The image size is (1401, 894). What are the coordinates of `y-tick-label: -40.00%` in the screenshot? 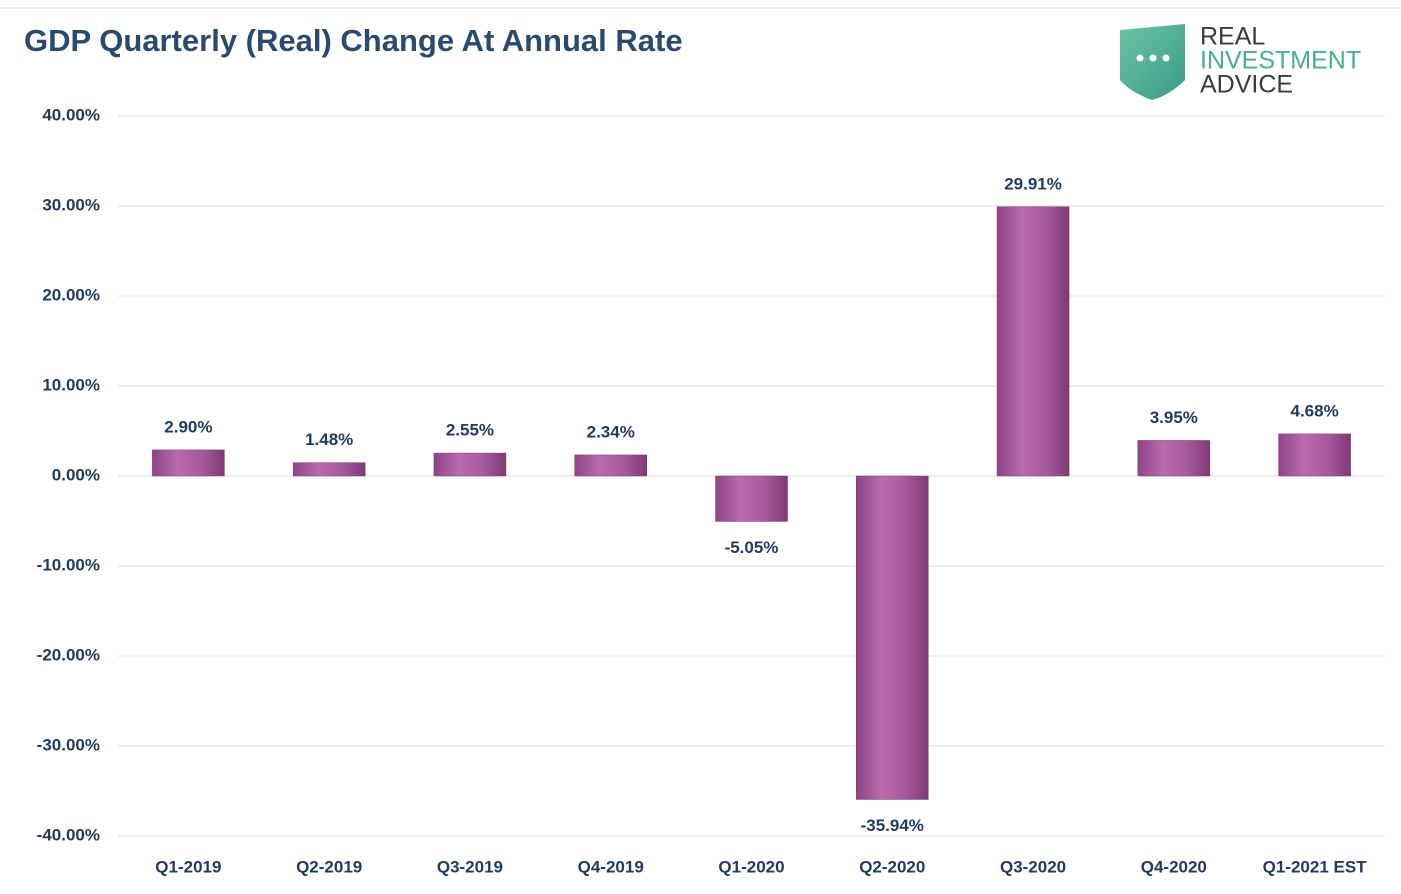 It's located at (68, 834).